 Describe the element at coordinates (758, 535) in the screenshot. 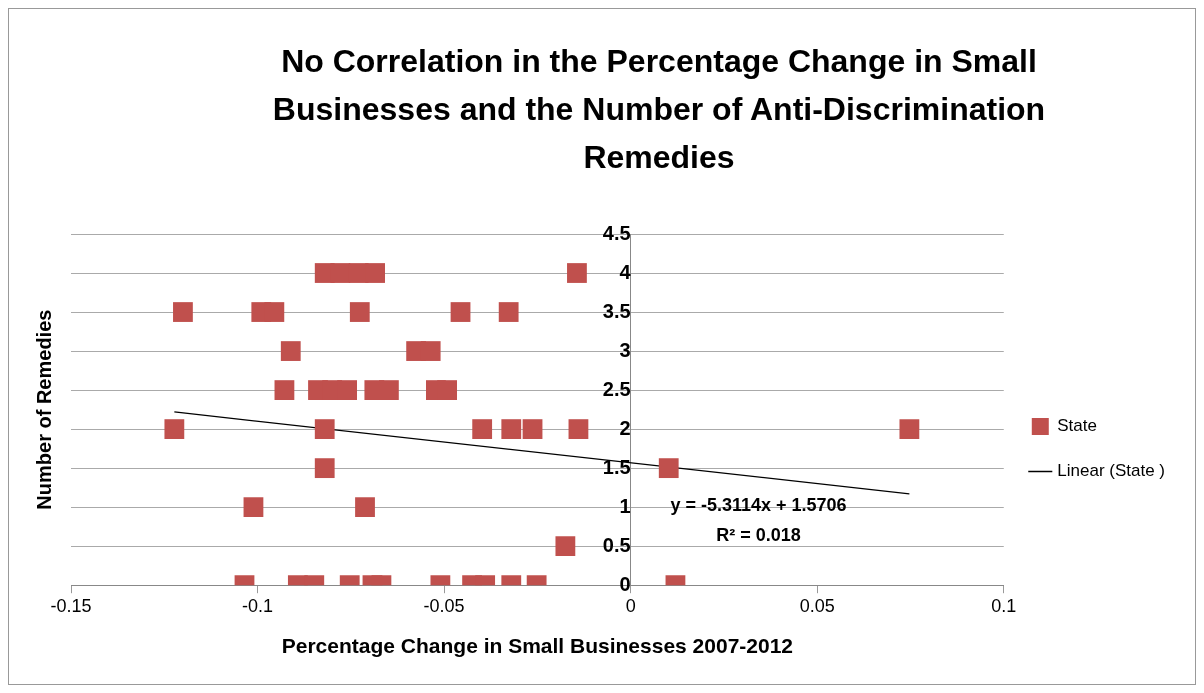

I see `annotation: R² = 0.018` at that location.